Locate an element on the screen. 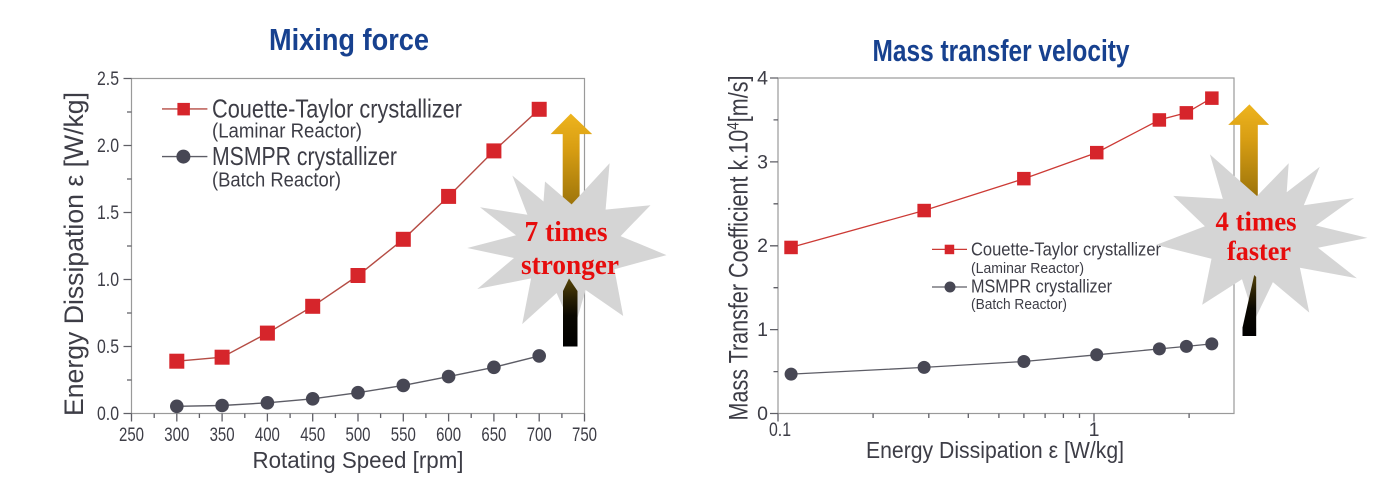 The height and width of the screenshot is (499, 1382). svg-text: faster is located at coordinates (1259, 251).